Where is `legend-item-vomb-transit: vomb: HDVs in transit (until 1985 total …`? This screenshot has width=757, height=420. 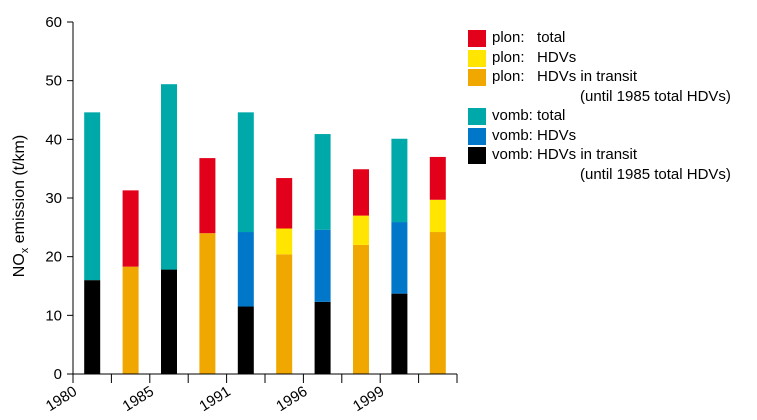 legend-item-vomb-transit: vomb: HDVs in transit (until 1985 total … is located at coordinates (610, 164).